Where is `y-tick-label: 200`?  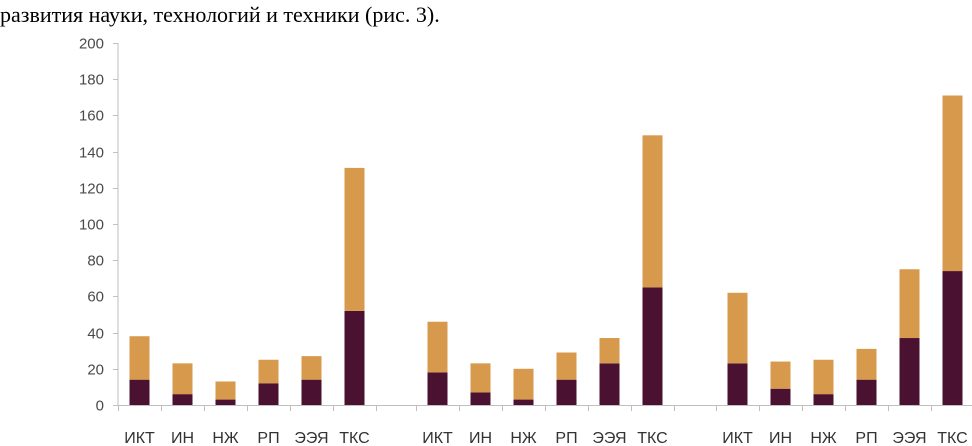 y-tick-label: 200 is located at coordinates (91, 44).